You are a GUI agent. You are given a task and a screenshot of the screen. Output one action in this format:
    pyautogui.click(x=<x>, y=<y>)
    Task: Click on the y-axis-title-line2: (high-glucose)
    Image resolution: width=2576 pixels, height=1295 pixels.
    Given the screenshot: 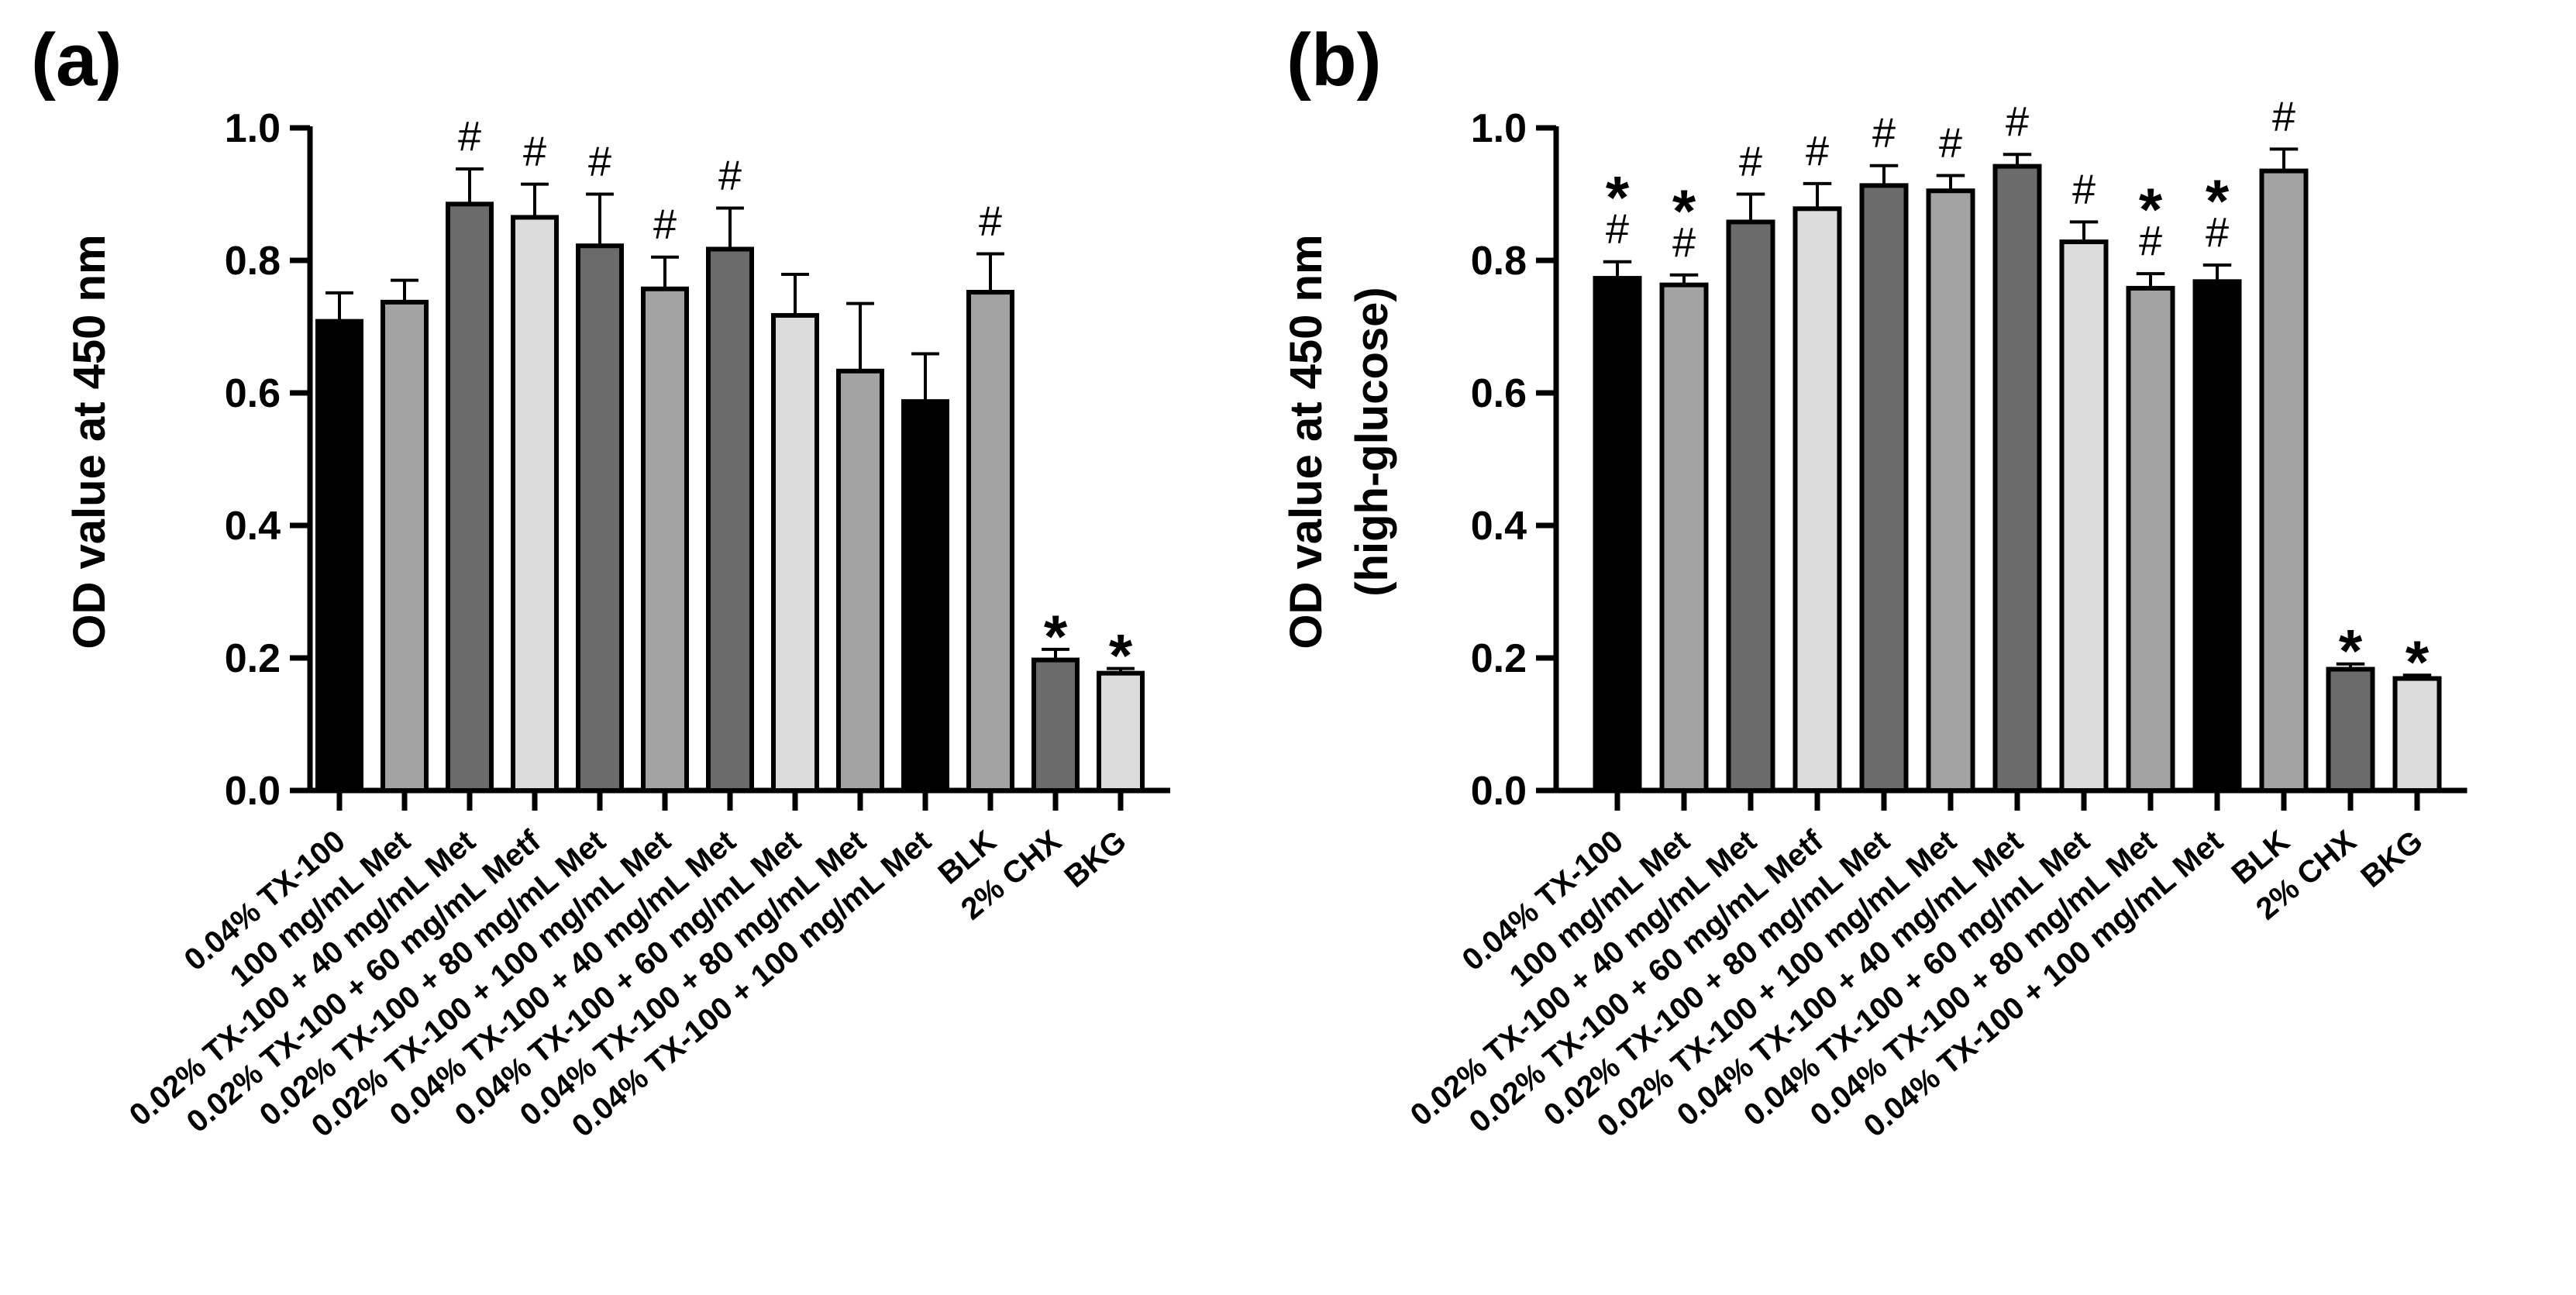 What is the action you would take?
    pyautogui.click(x=1372, y=442)
    